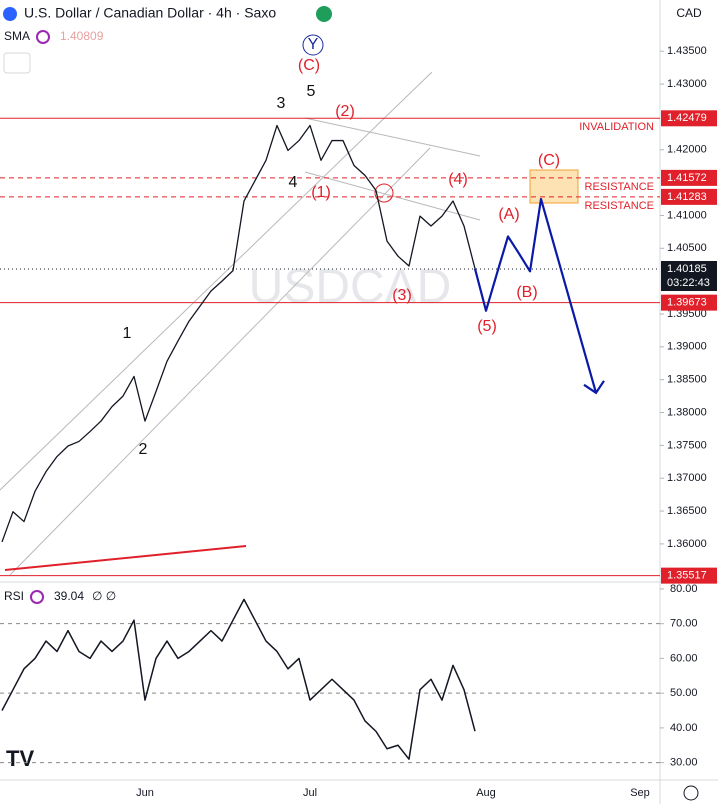  I want to click on y-tick-label: 1.41000, so click(687, 215).